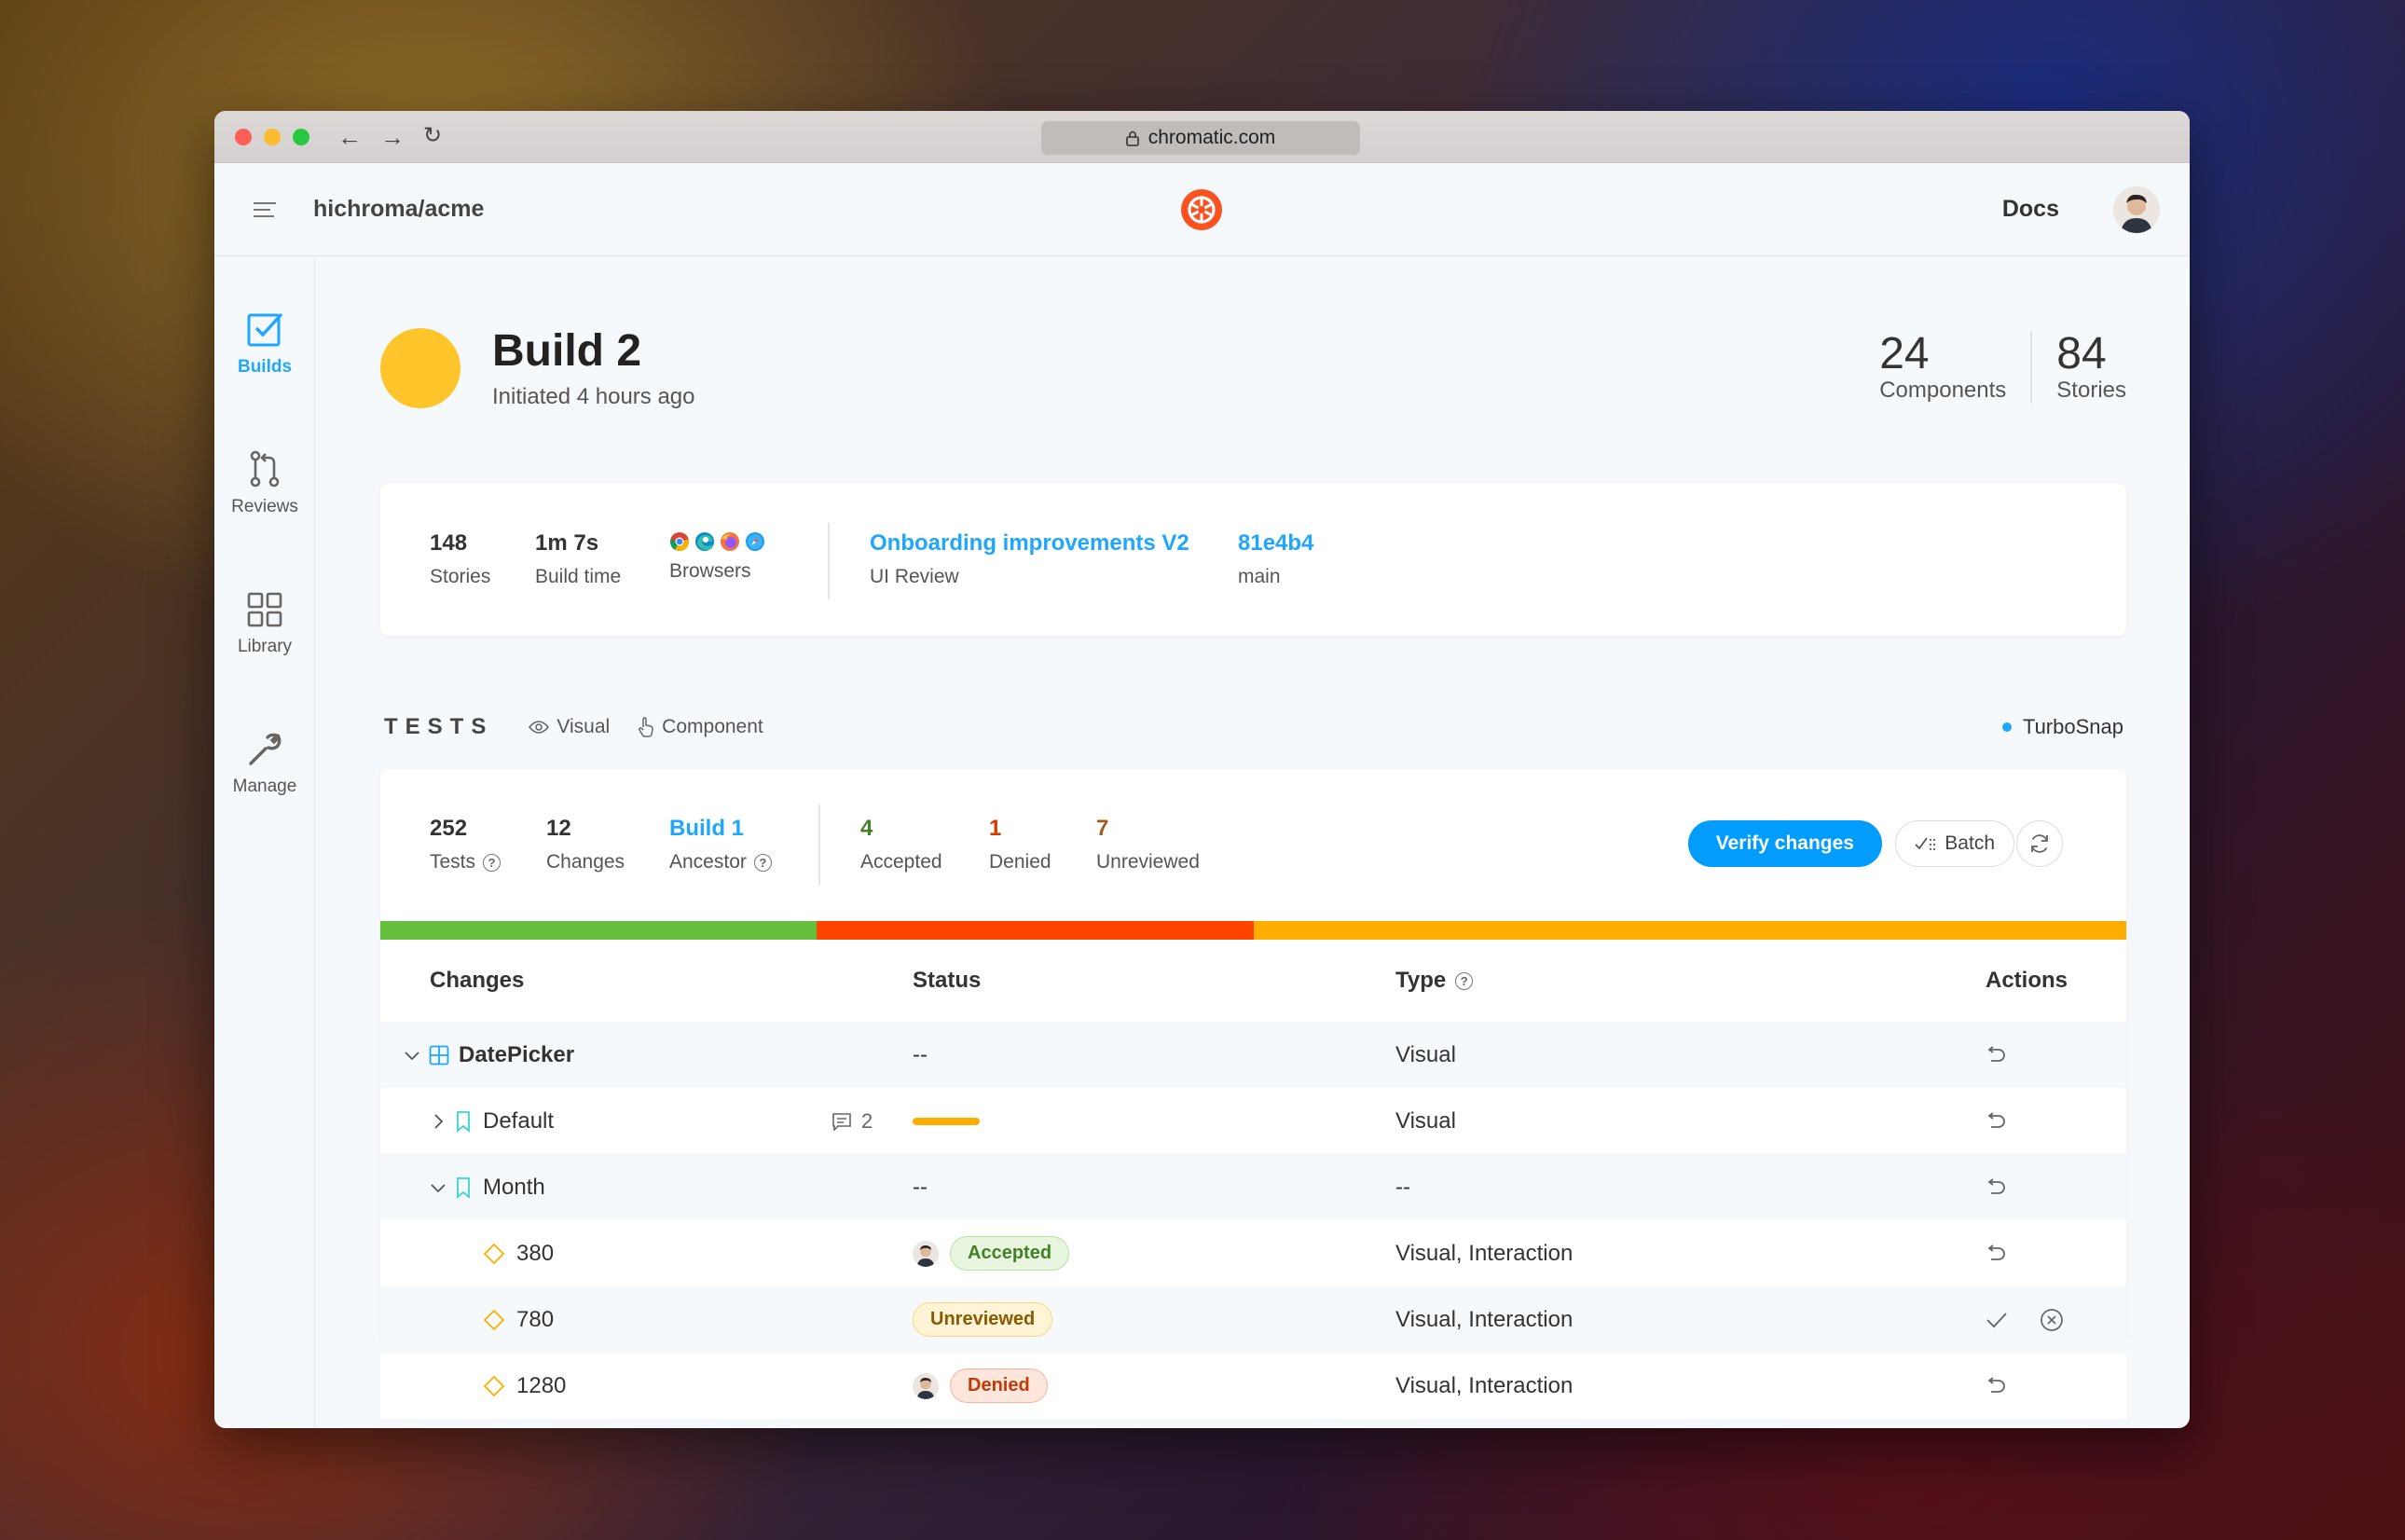  Describe the element at coordinates (1997, 1320) in the screenshot. I see `accept-check-icon` at that location.